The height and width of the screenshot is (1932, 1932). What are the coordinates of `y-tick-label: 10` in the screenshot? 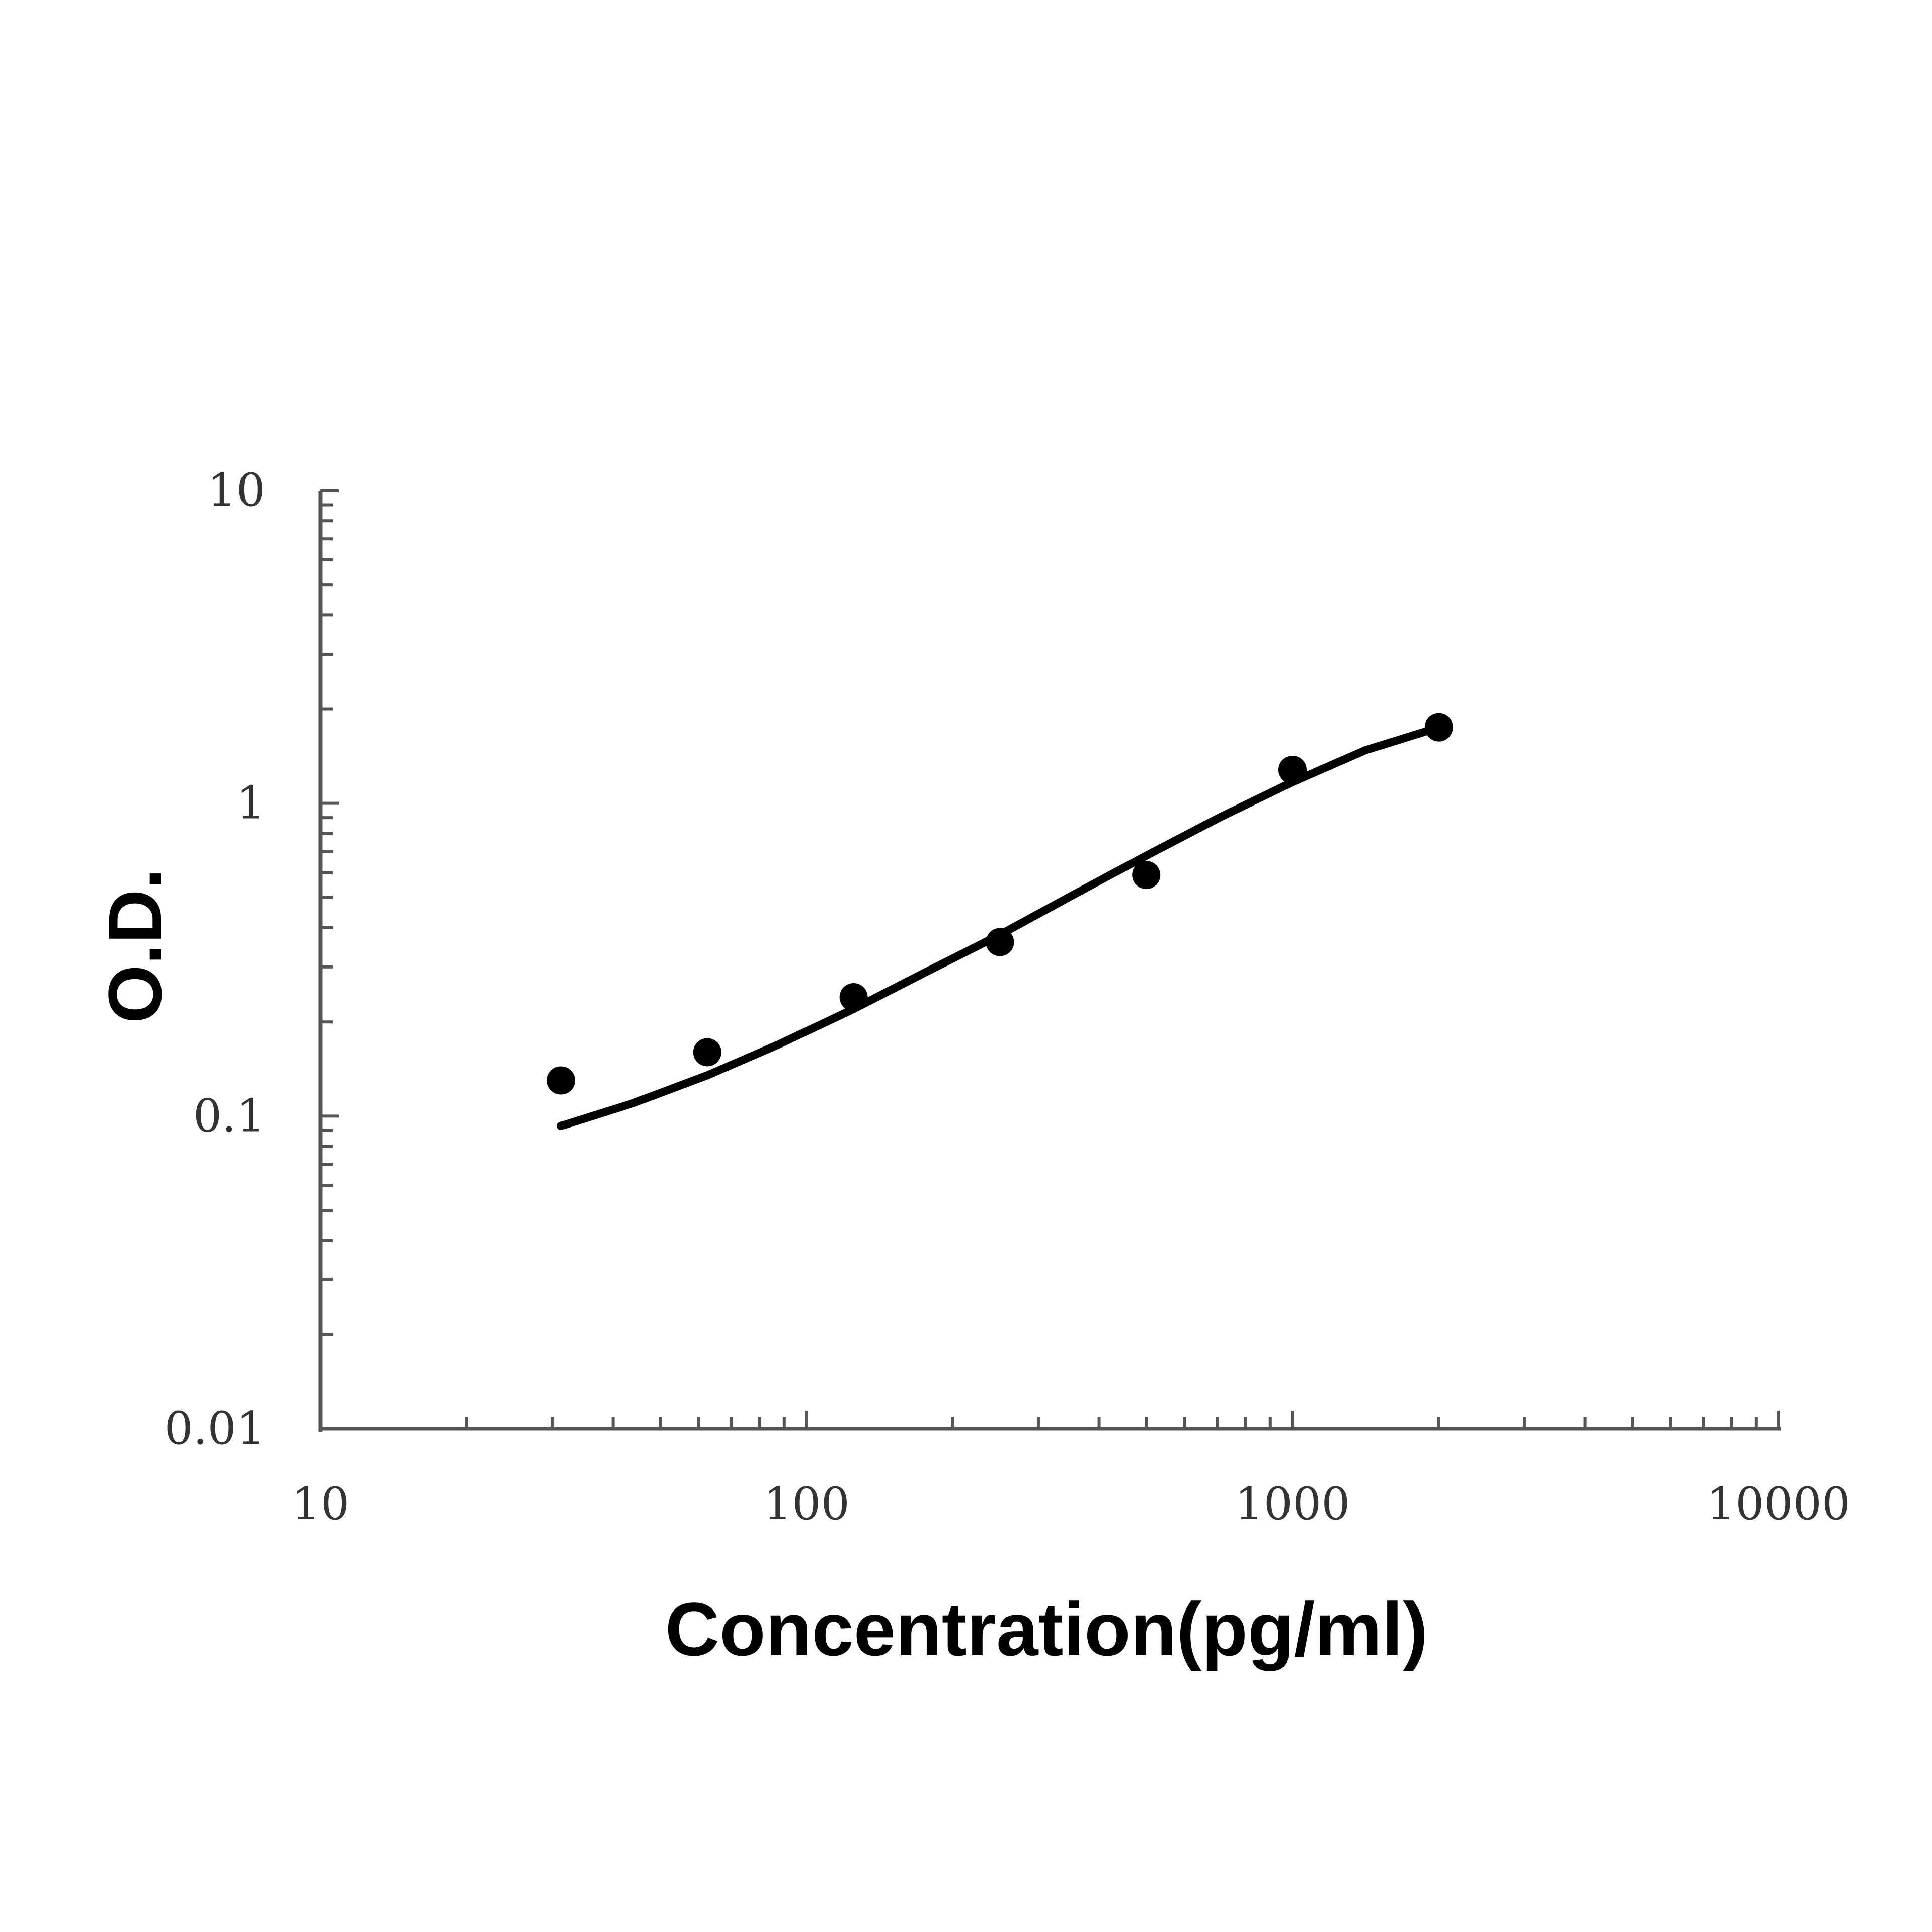 It's located at (236, 490).